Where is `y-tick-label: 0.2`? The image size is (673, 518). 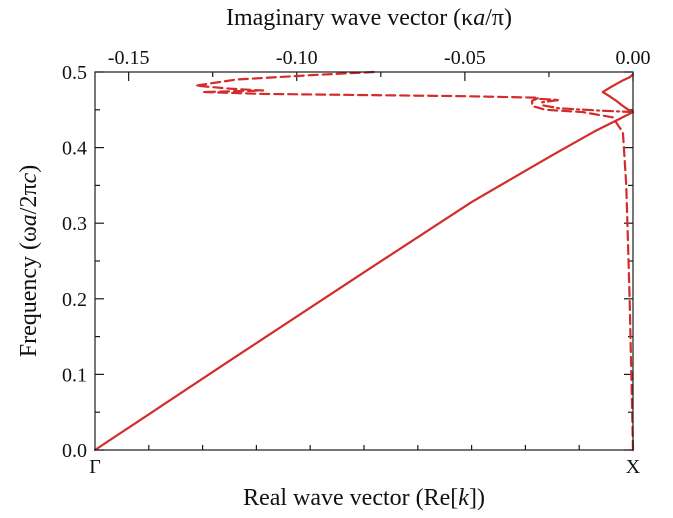 y-tick-label: 0.2 is located at coordinates (74, 300).